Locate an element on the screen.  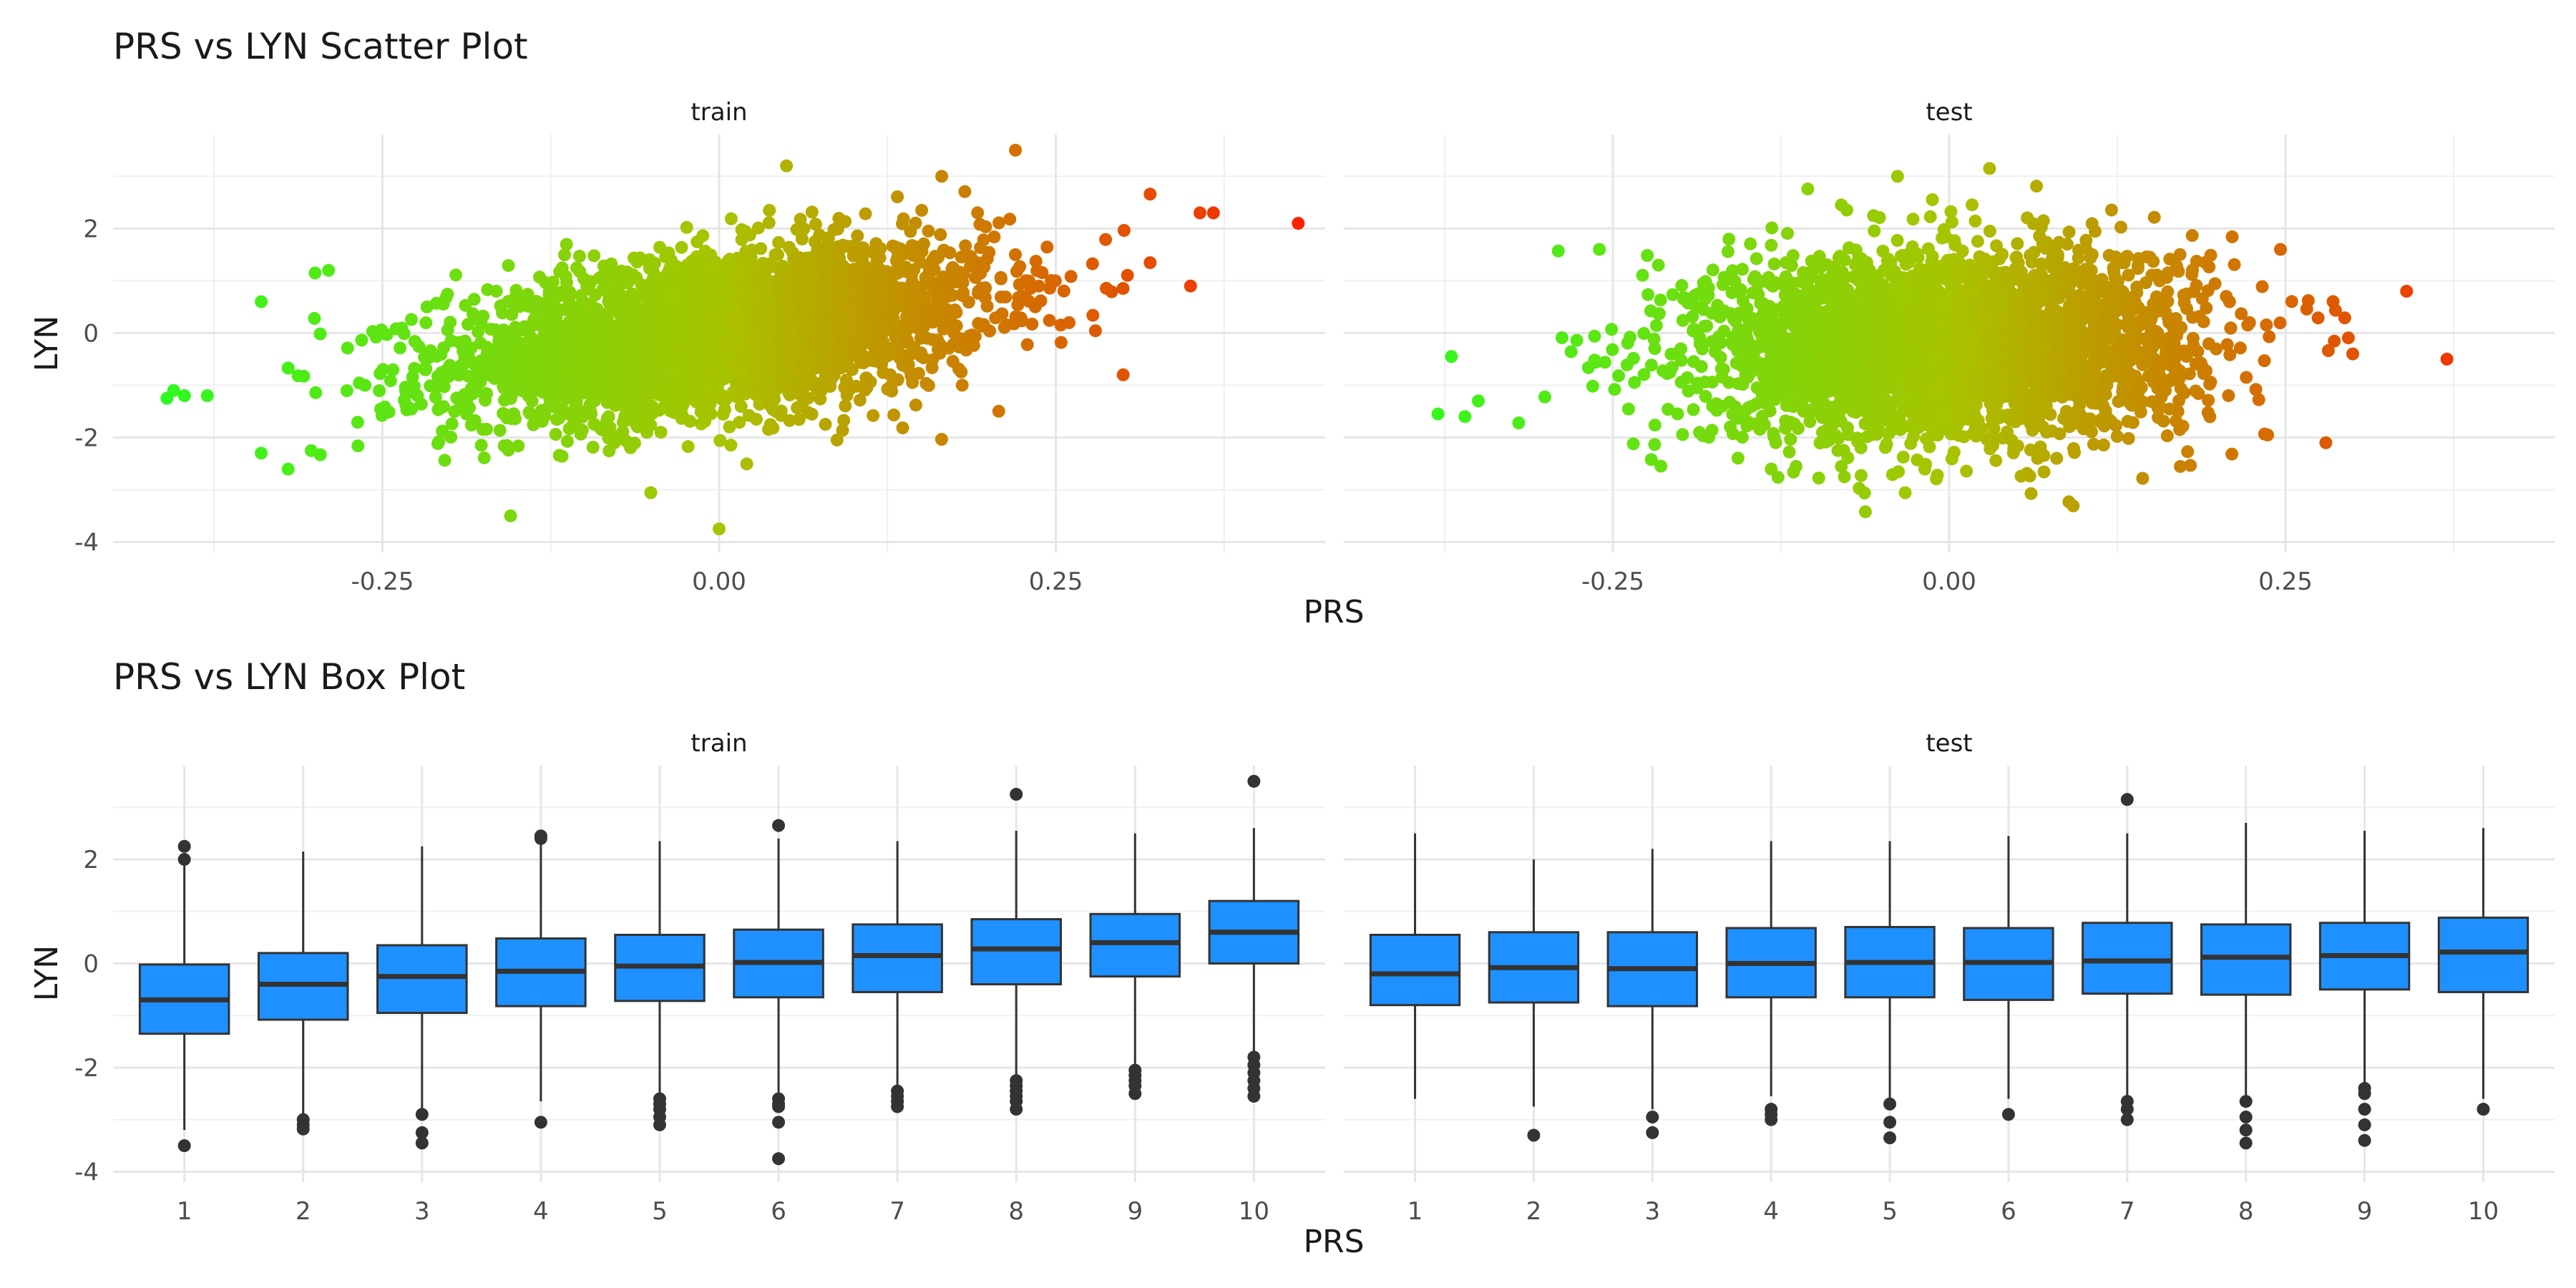
y-tick-label: 2 is located at coordinates (91, 229).